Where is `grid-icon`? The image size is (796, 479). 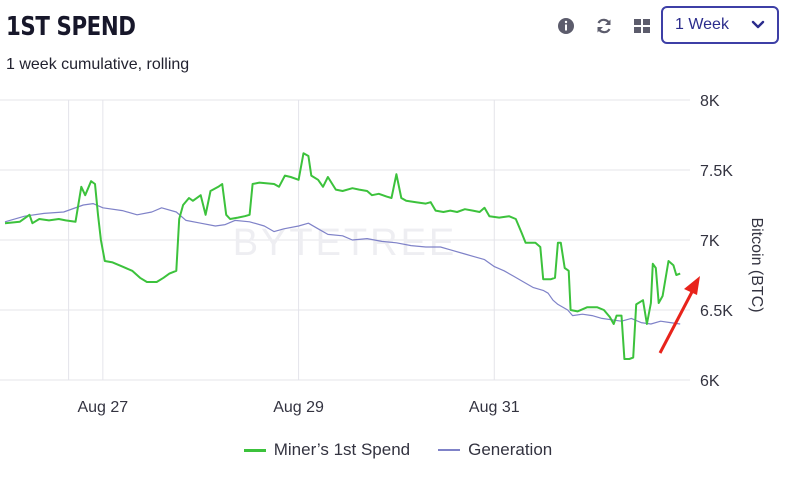 grid-icon is located at coordinates (642, 26).